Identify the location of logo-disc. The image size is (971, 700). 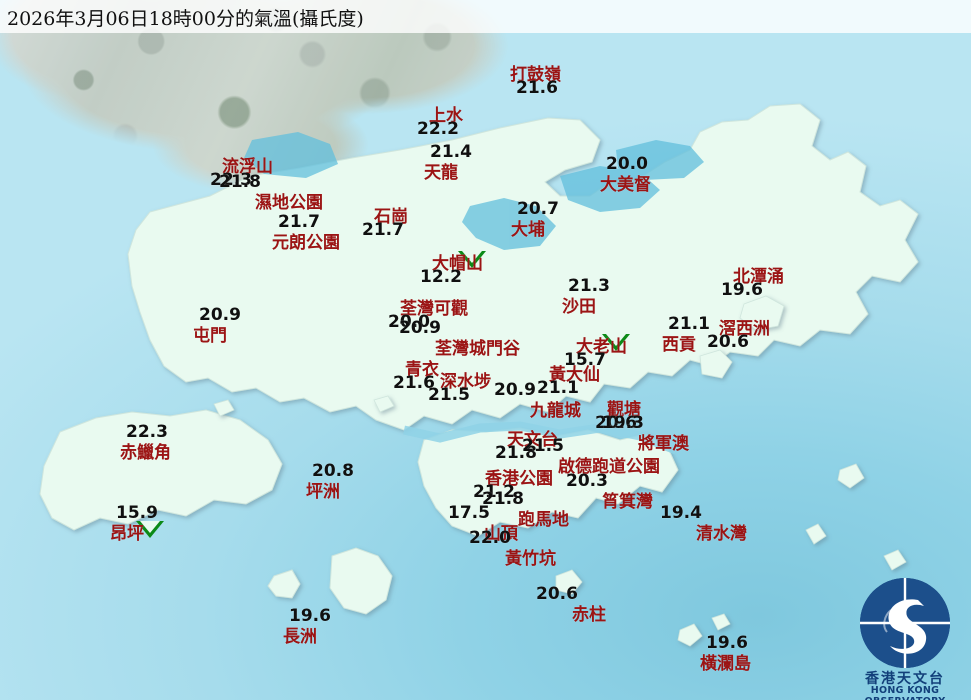
(905, 623).